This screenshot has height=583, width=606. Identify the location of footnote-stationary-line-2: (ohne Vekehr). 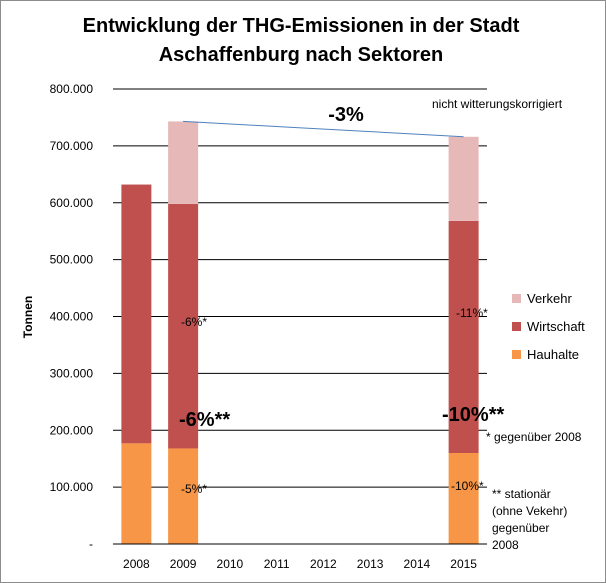
(529, 511).